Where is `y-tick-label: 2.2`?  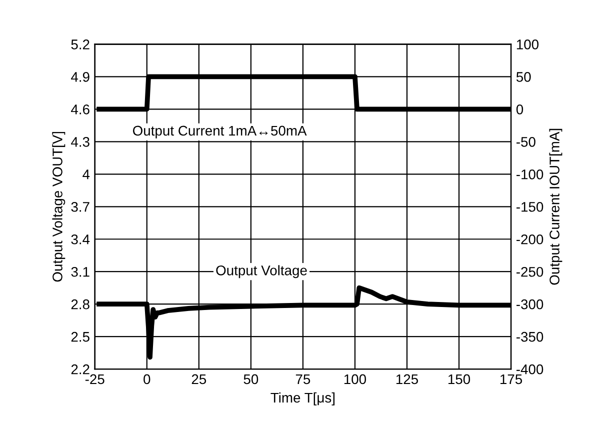
y-tick-label: 2.2 is located at coordinates (80, 369).